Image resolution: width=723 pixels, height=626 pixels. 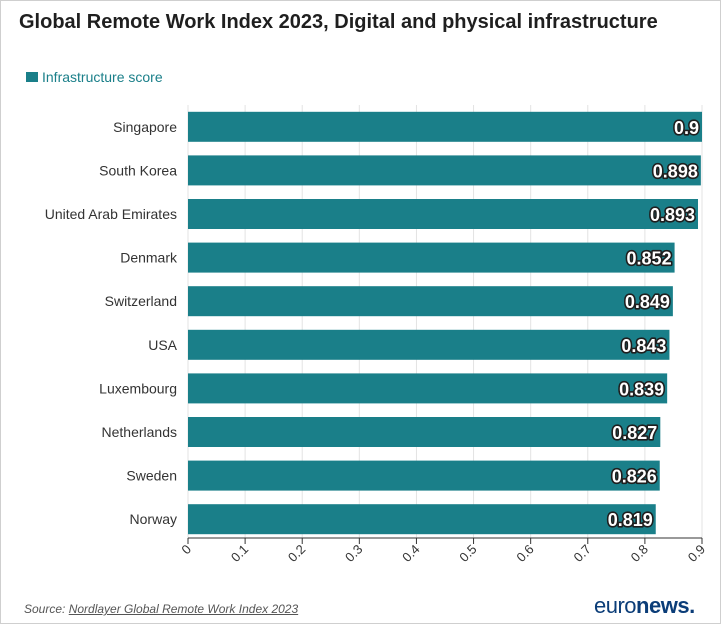 I want to click on data-label: 0.849, so click(x=647, y=302).